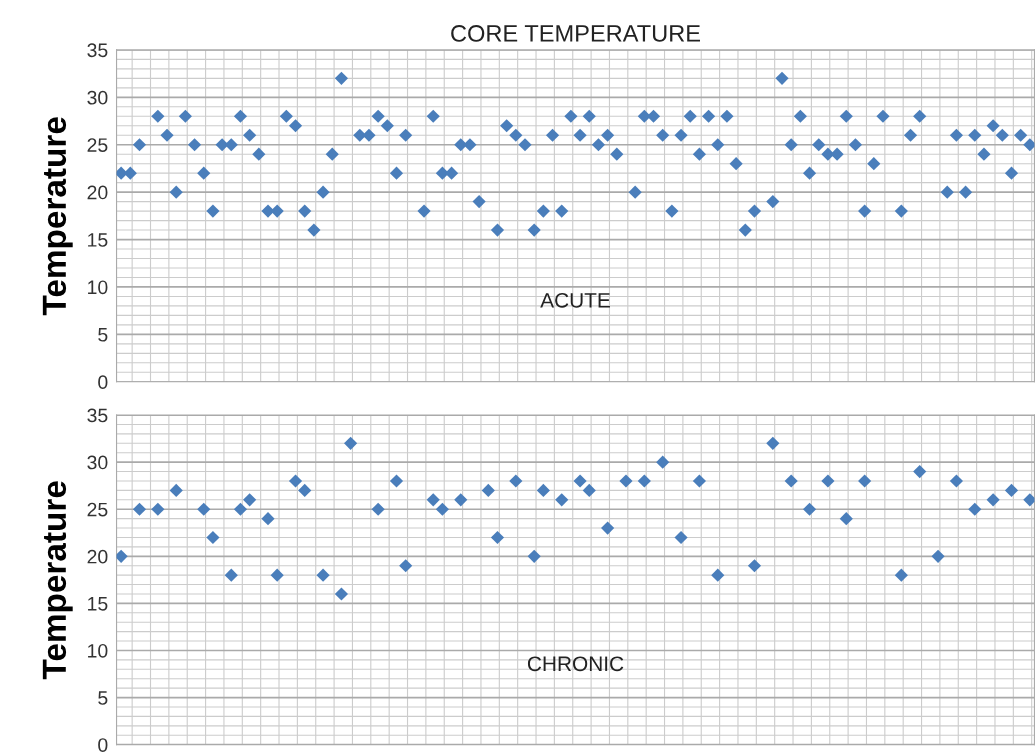  I want to click on annotation: ACUTE, so click(575, 300).